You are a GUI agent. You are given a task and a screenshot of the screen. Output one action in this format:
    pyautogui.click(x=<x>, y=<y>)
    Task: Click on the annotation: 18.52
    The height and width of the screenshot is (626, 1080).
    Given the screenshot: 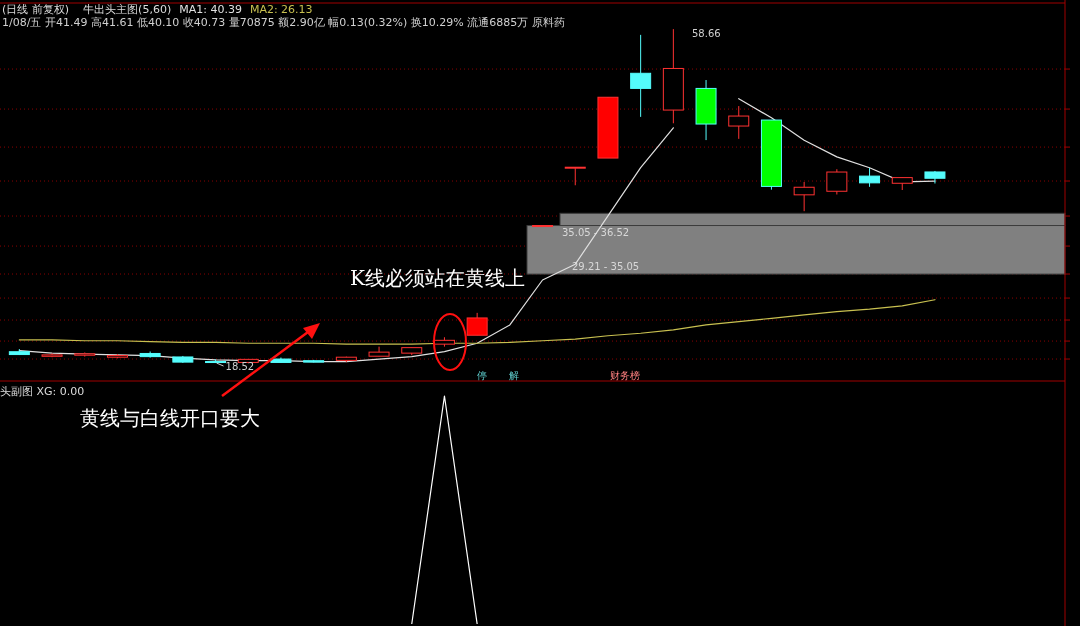 What is the action you would take?
    pyautogui.click(x=240, y=367)
    